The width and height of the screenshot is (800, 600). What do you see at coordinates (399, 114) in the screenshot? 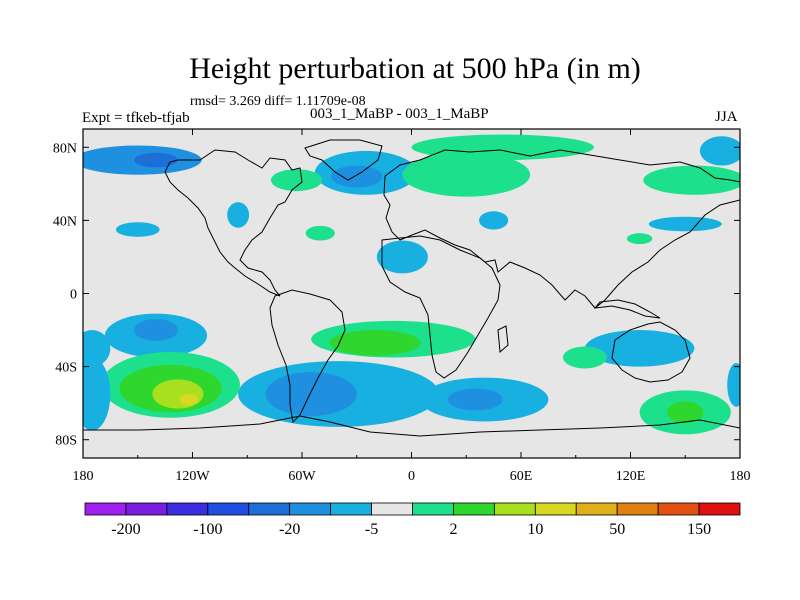
I see `case-label: 003_1_MaBP - 003_1_MaBP` at bounding box center [399, 114].